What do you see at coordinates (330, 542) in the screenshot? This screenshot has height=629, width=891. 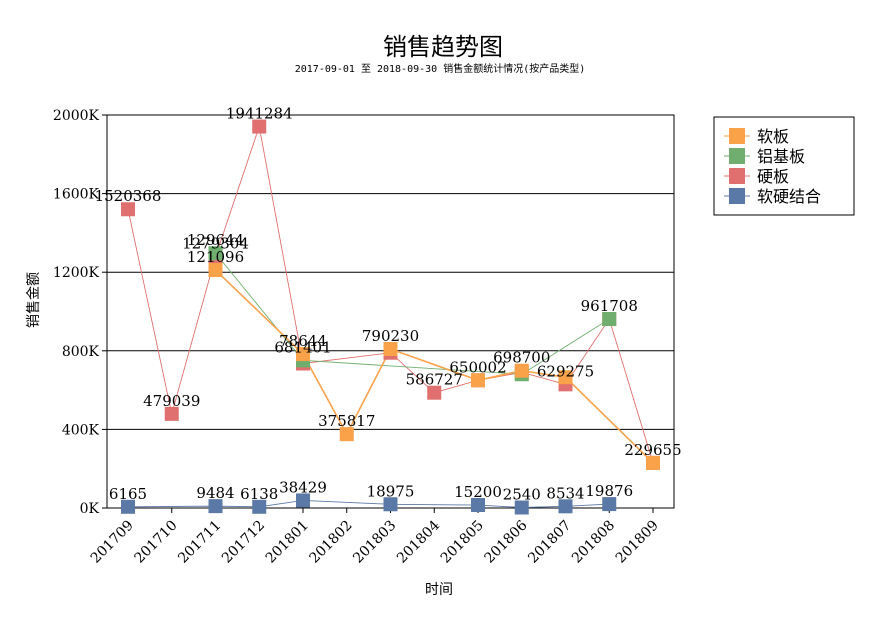 I see `x-tick-label: 201802` at bounding box center [330, 542].